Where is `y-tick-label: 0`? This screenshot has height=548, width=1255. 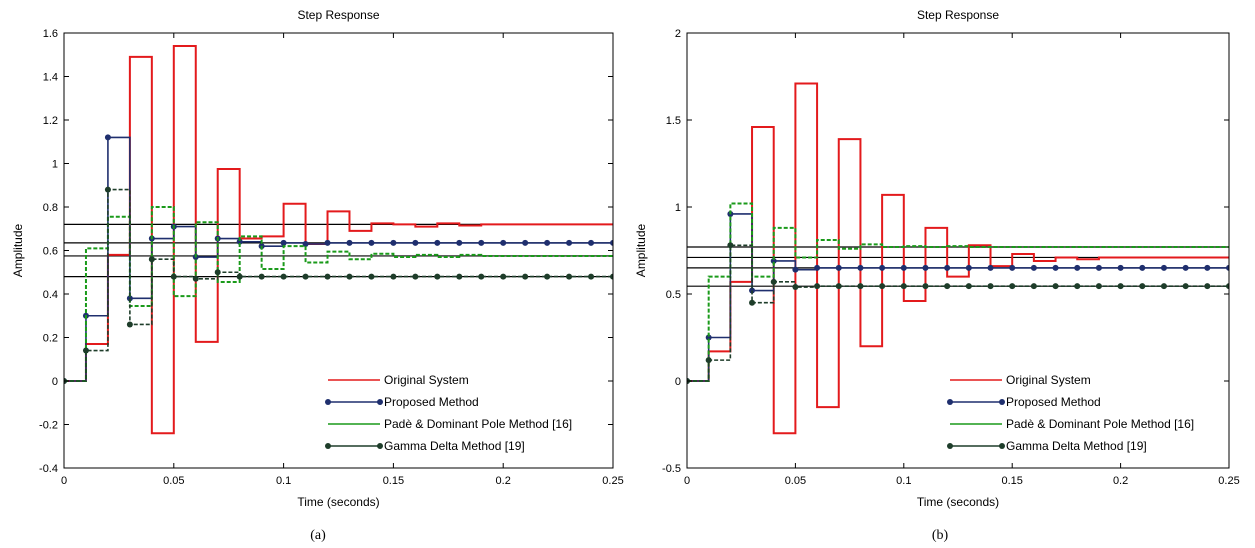 y-tick-label: 0 is located at coordinates (678, 382).